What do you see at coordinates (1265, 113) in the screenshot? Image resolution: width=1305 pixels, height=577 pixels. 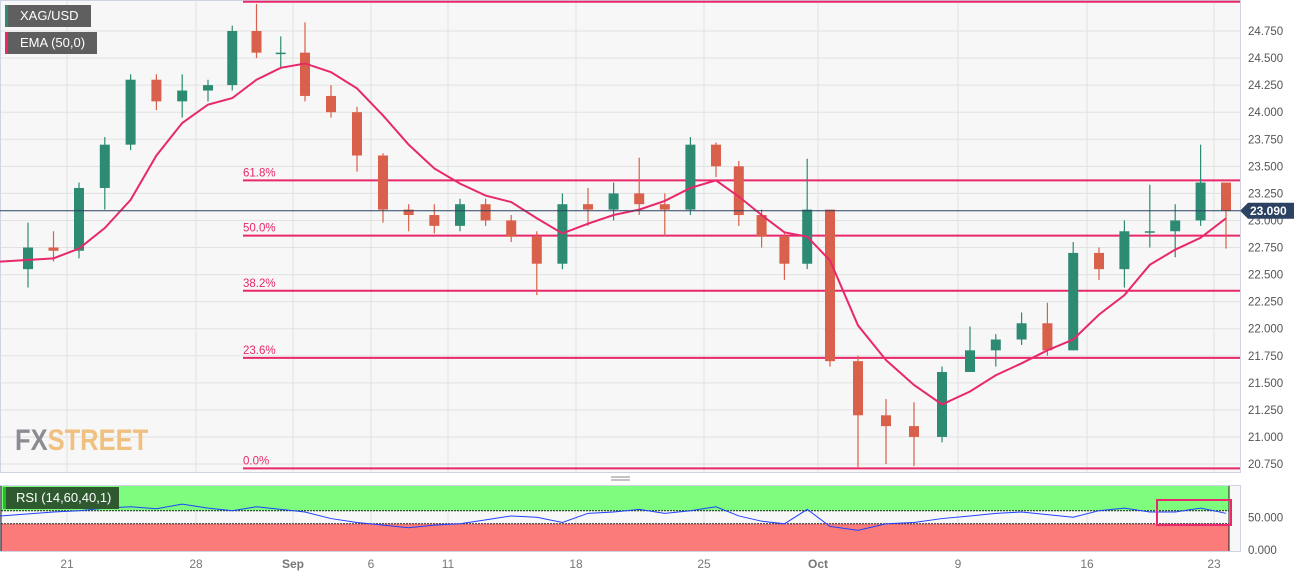 I see `y-tick-label: 24.000` at bounding box center [1265, 113].